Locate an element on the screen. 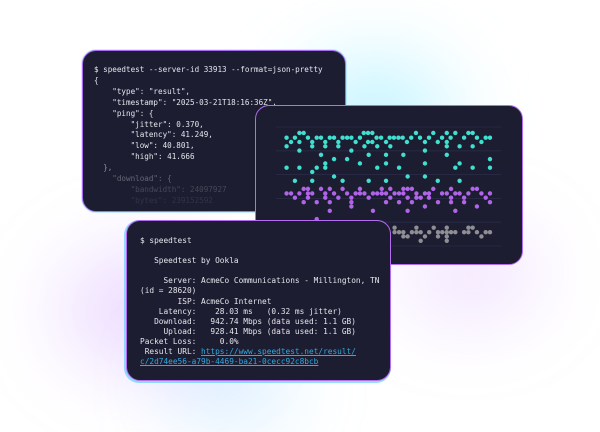 The height and width of the screenshot is (432, 600). json-line: "high": 41.666 is located at coordinates (144, 157).